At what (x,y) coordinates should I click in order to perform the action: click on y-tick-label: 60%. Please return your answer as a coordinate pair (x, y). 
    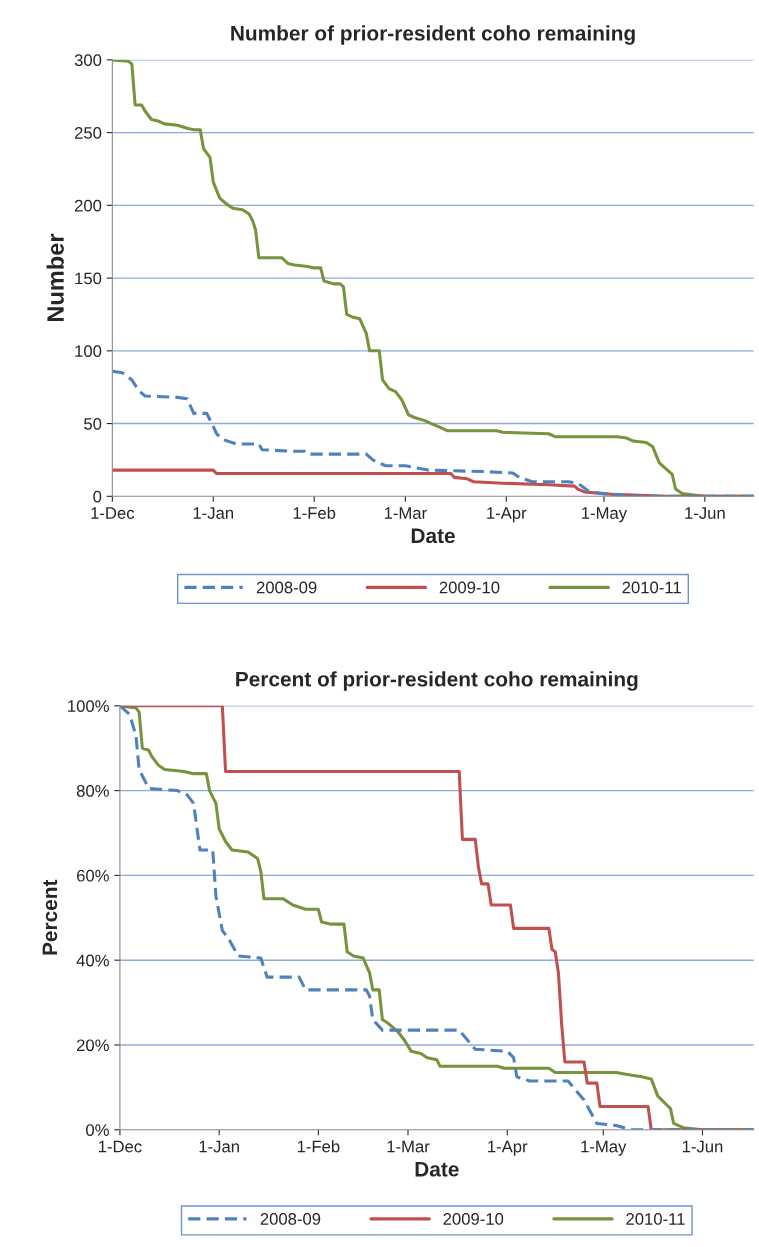
    Looking at the image, I should click on (92, 875).